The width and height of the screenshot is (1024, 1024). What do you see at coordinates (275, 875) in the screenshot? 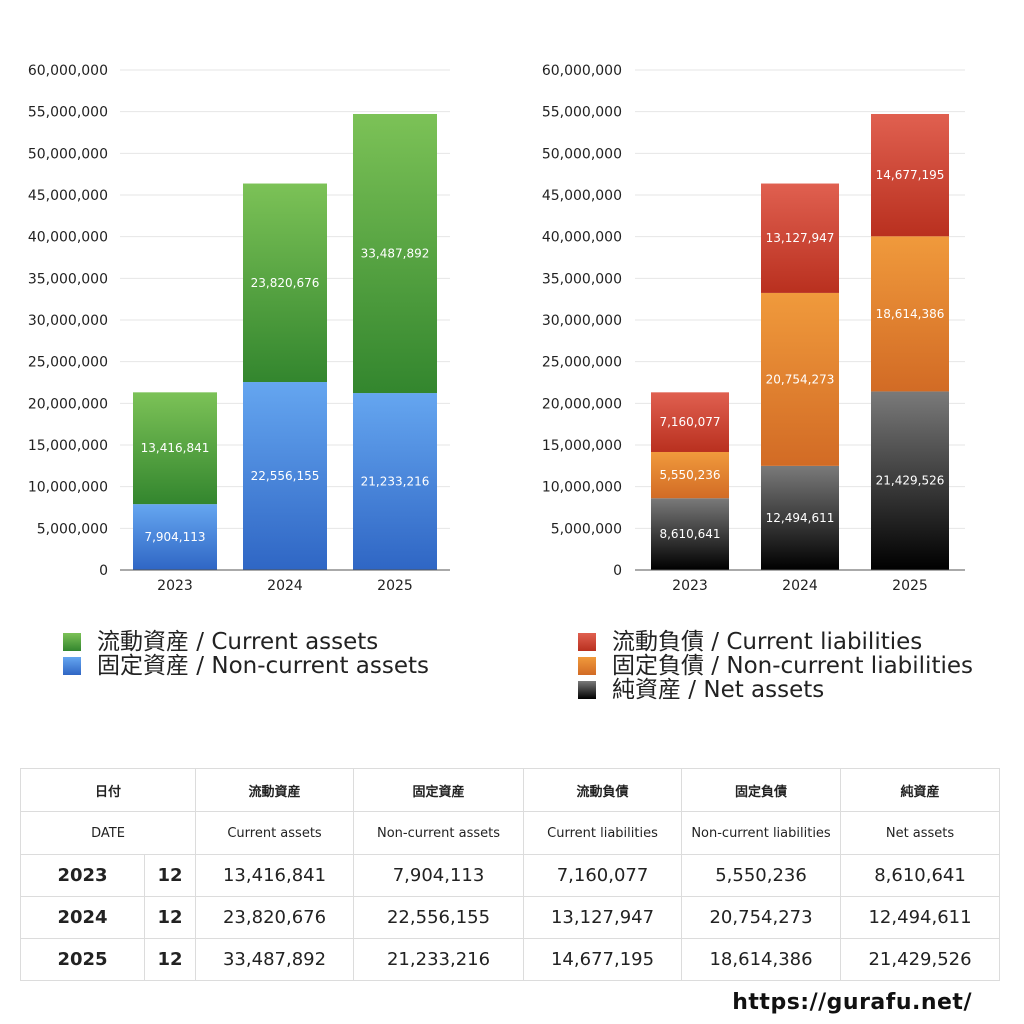
I see `table-cell: 13,416,841` at bounding box center [275, 875].